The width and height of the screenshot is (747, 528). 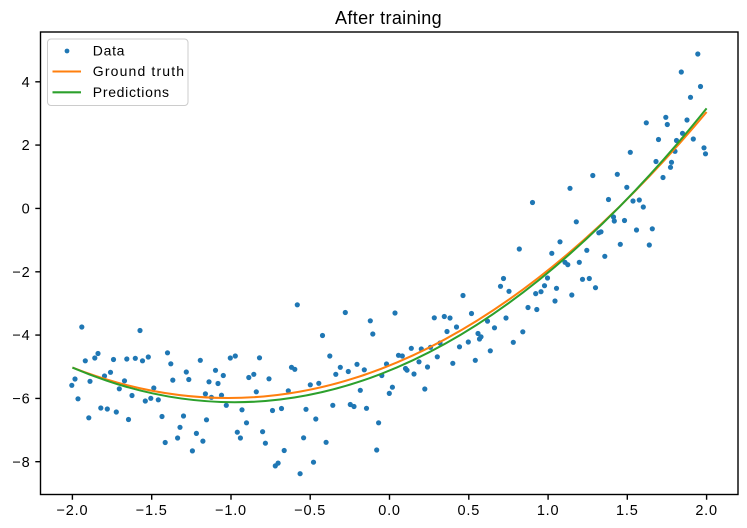 What do you see at coordinates (389, 511) in the screenshot?
I see `svg-text: 0.0` at bounding box center [389, 511].